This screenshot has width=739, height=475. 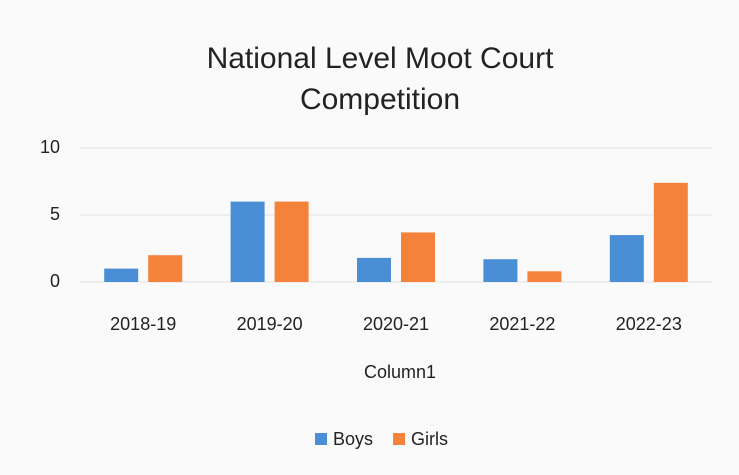 What do you see at coordinates (50, 147) in the screenshot?
I see `y-tick-label: 10` at bounding box center [50, 147].